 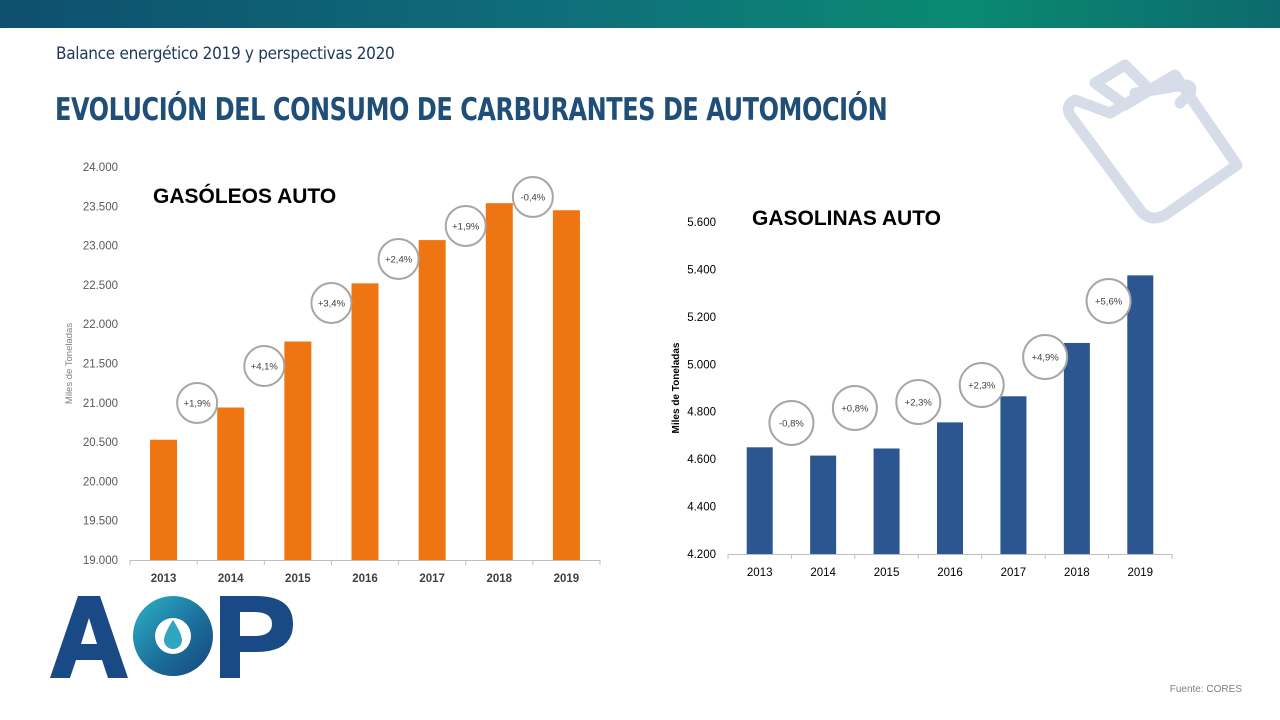 I want to click on growth-label: +5,6%, so click(x=1109, y=302).